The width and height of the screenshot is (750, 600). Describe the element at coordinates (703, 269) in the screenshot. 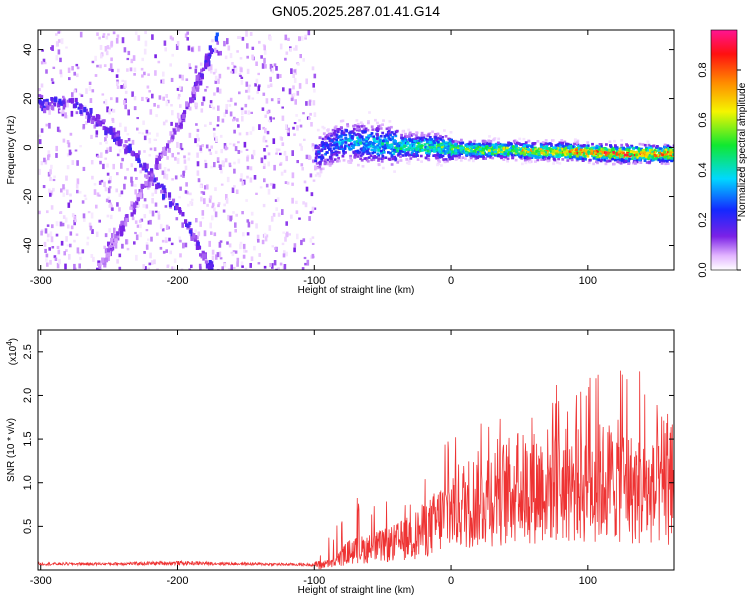

I see `colorbar-tick-label: 0.0` at that location.